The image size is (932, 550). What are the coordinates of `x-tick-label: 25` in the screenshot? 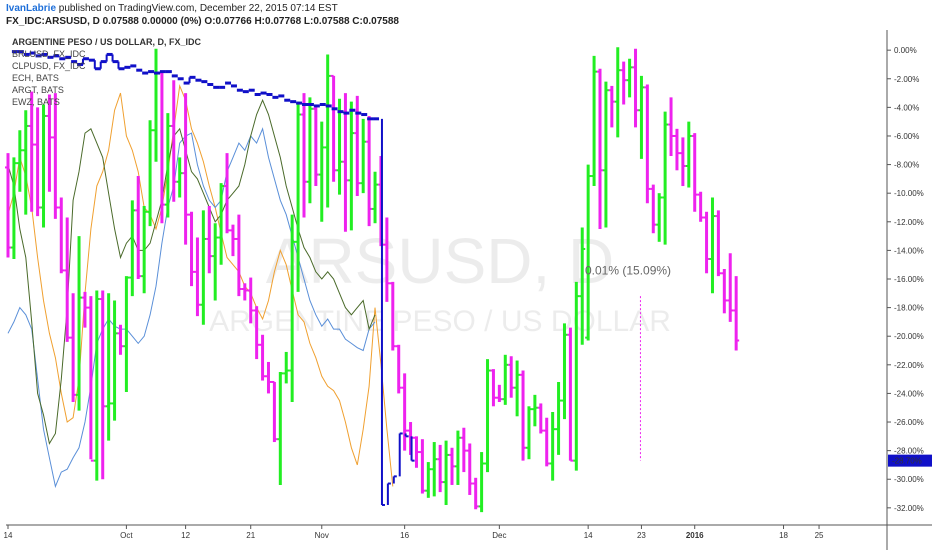 It's located at (819, 535).